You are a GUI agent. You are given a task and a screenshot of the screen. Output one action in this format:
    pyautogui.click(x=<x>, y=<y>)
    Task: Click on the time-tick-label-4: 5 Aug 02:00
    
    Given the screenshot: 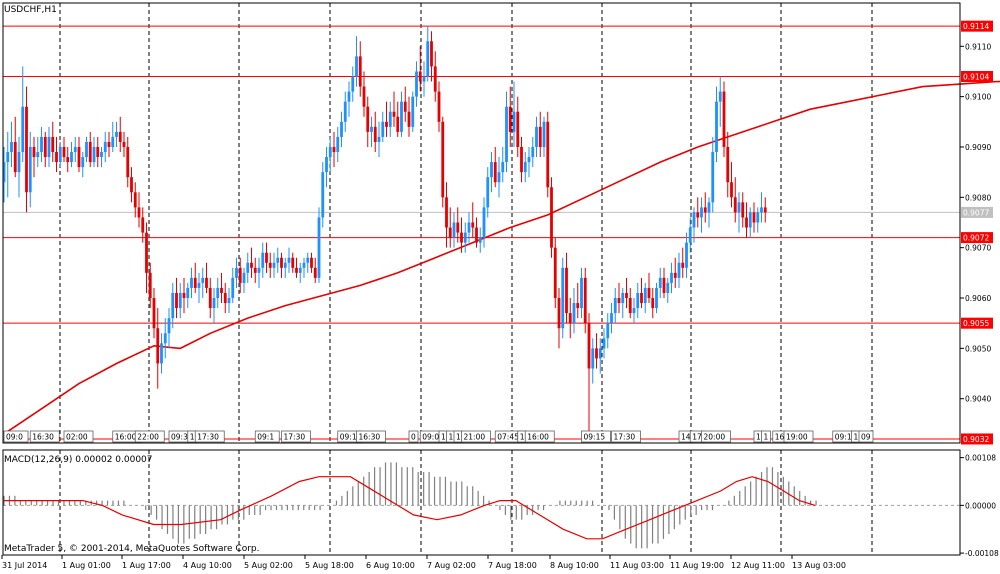 What is the action you would take?
    pyautogui.click(x=268, y=565)
    